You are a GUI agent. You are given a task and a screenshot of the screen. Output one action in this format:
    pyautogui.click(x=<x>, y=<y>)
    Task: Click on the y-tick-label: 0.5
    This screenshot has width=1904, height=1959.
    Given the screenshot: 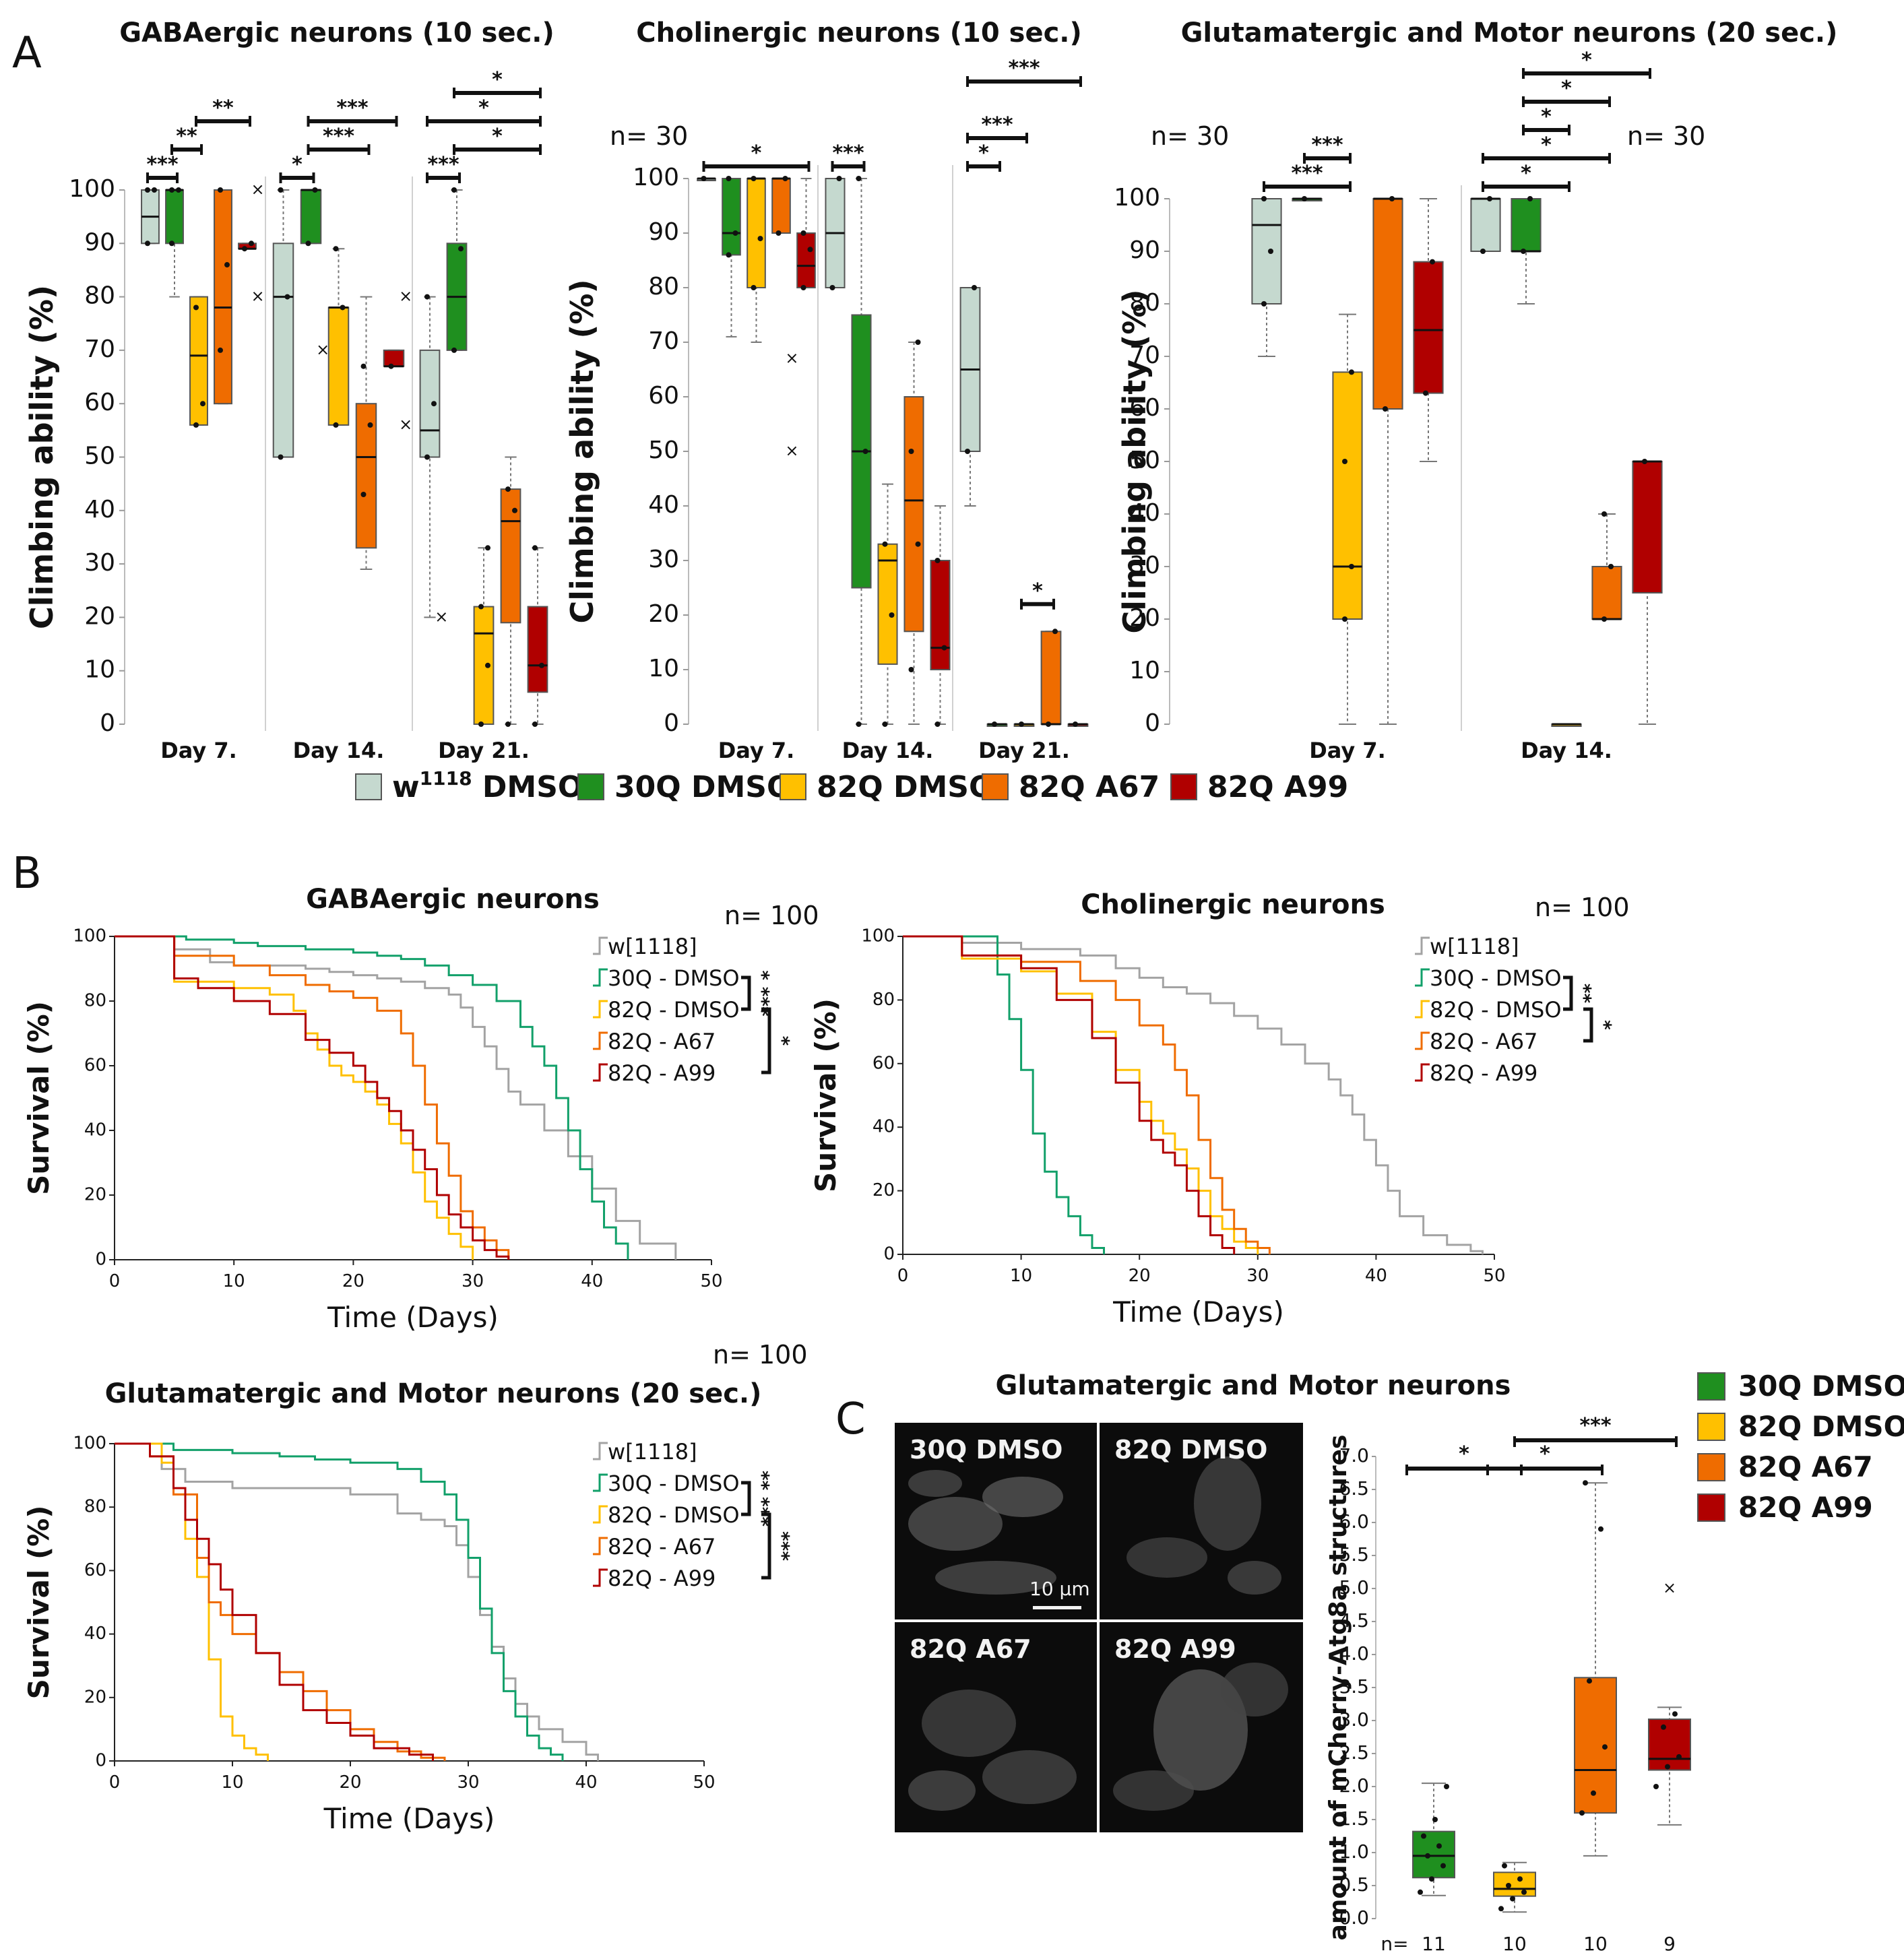 What is the action you would take?
    pyautogui.click(x=1354, y=1884)
    